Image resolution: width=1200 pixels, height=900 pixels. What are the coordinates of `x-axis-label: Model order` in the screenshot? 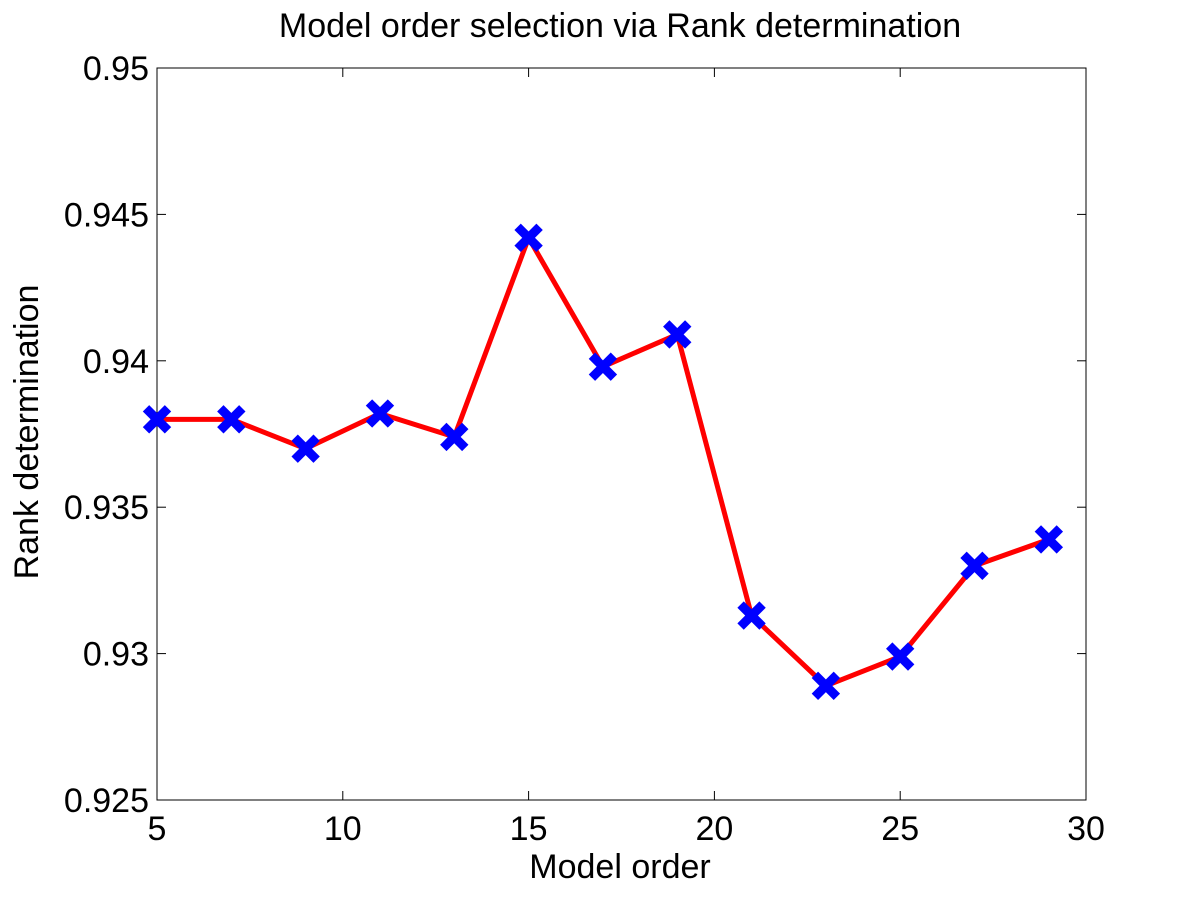 It's located at (619, 867).